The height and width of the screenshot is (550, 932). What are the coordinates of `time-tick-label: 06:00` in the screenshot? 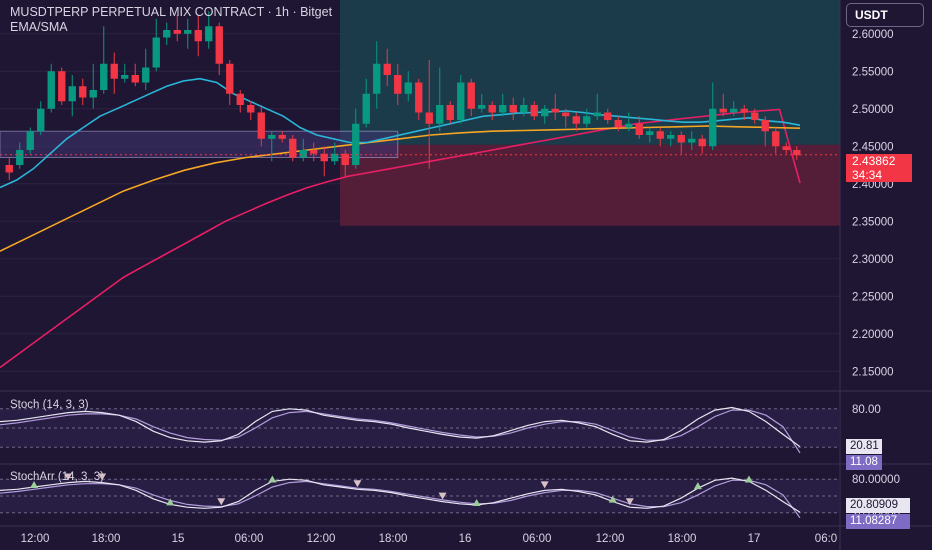 It's located at (249, 539).